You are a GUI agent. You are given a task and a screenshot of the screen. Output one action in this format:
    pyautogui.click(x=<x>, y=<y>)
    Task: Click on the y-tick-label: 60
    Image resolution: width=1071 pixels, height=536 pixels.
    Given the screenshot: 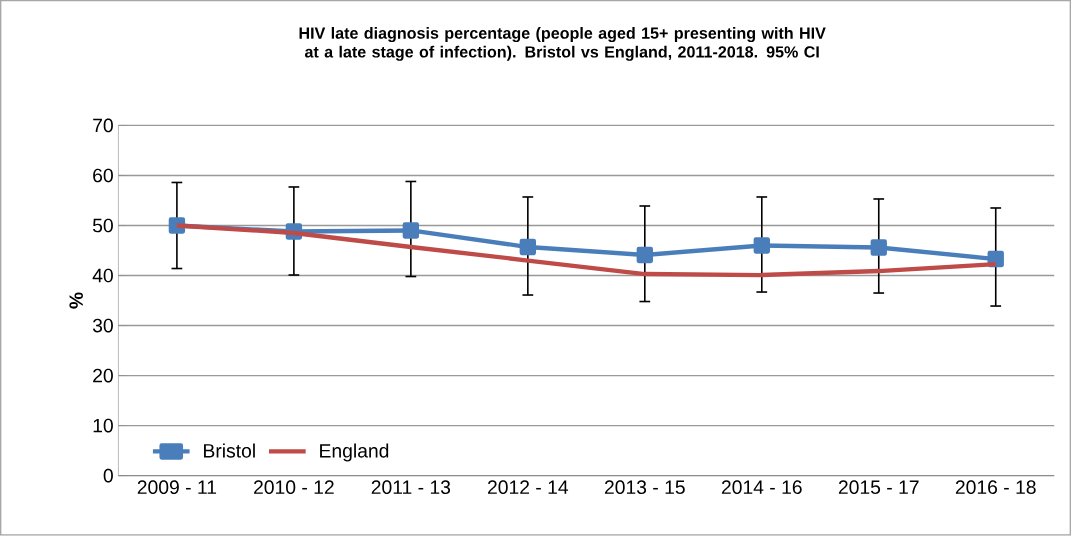 What is the action you would take?
    pyautogui.click(x=103, y=175)
    